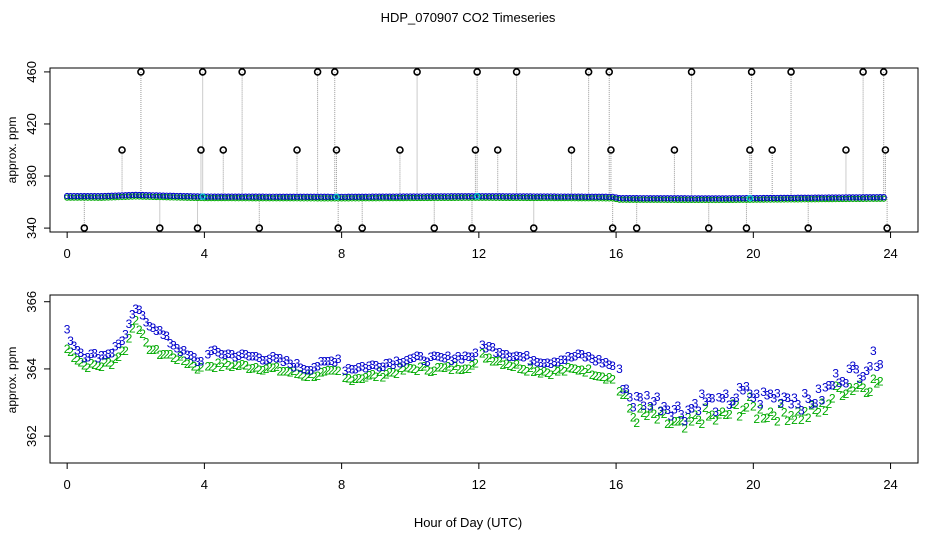 This screenshot has height=540, width=936. Describe the element at coordinates (67, 484) in the screenshot. I see `bottom-x-tick-label: 0` at that location.